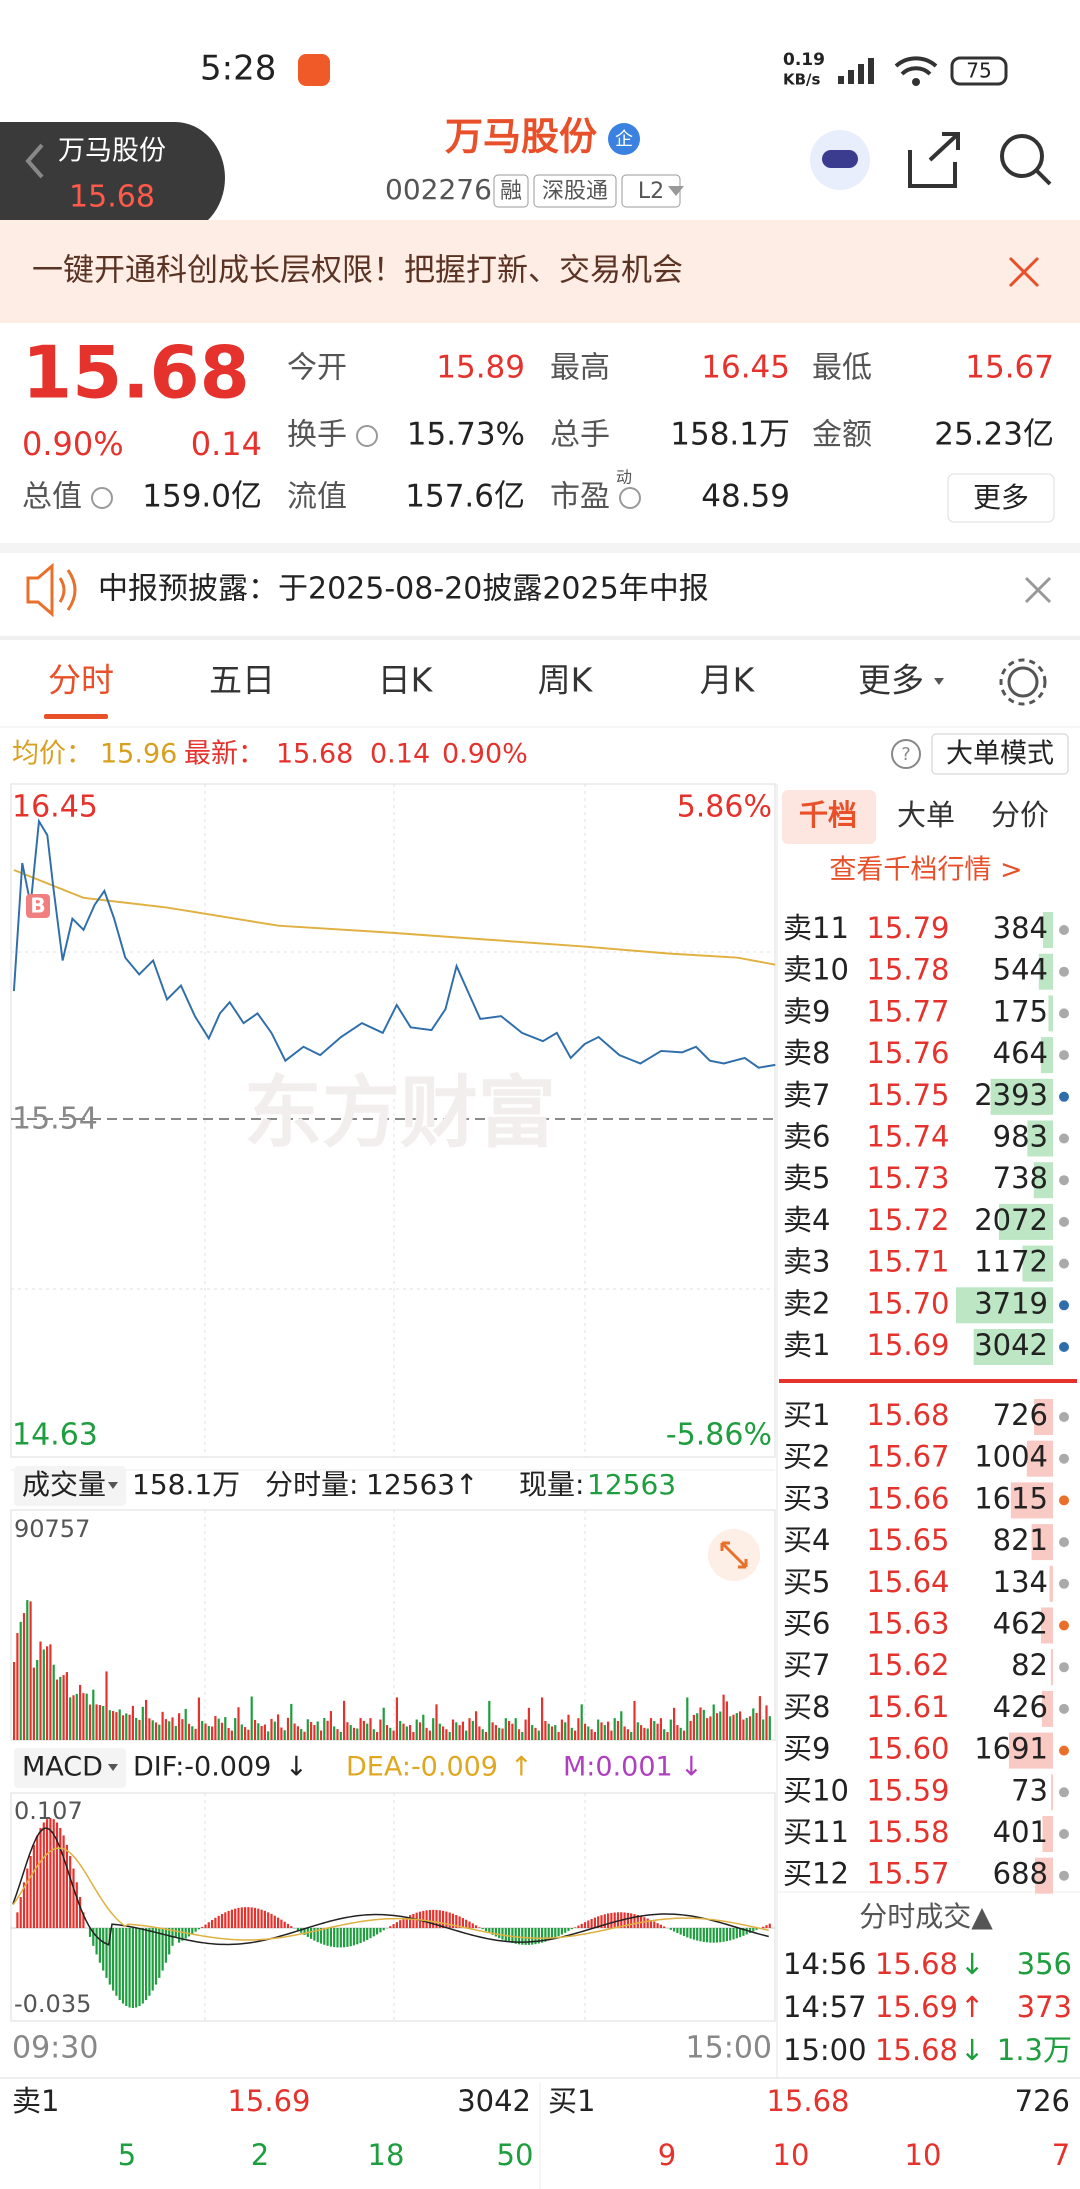  I want to click on tab: 周K, so click(566, 680).